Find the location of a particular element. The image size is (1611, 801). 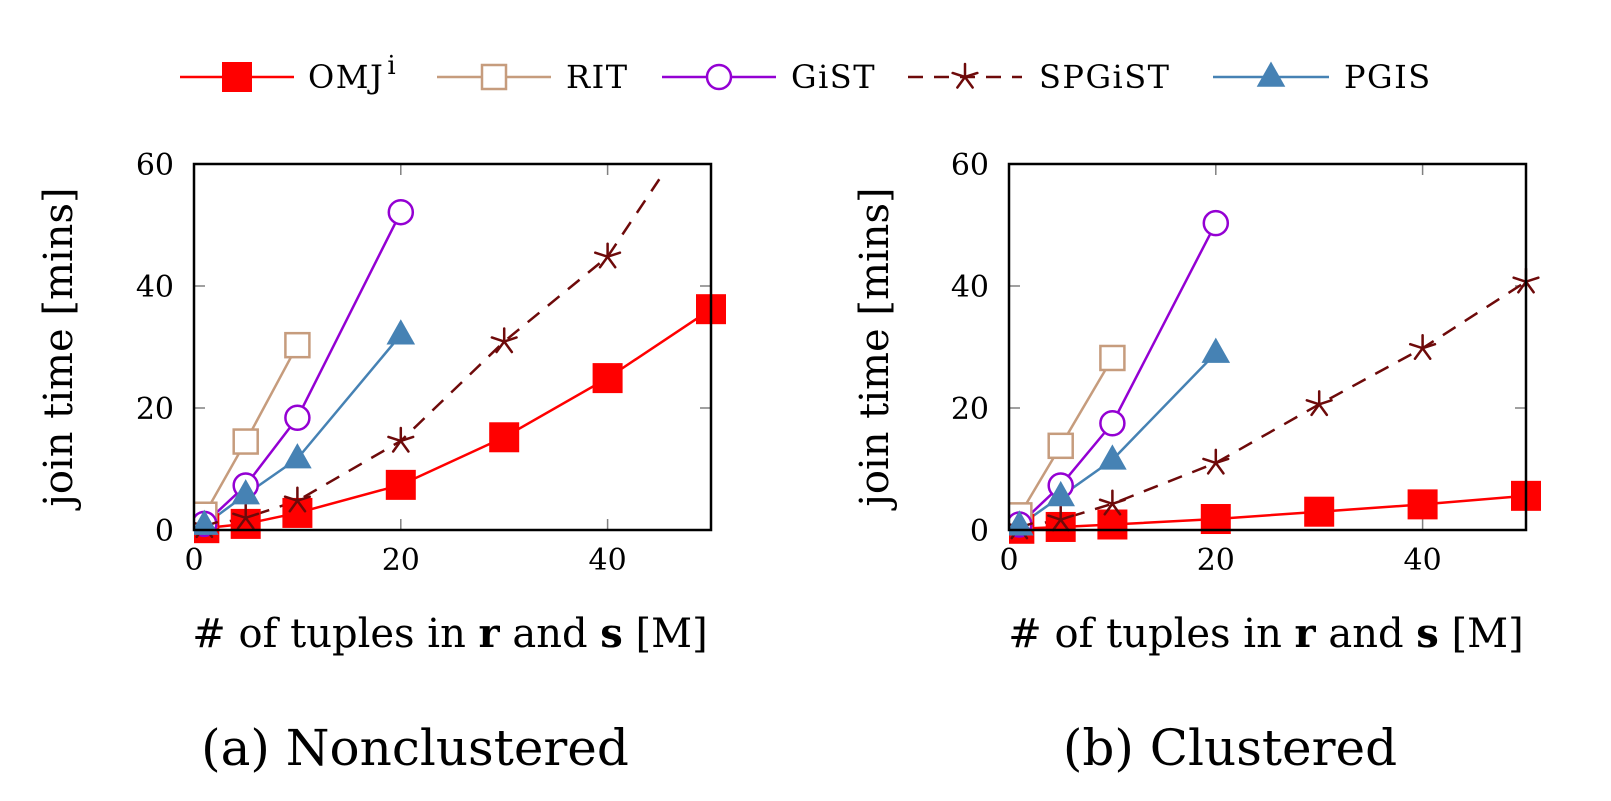

legend-marker-pgis is located at coordinates (1271, 74).